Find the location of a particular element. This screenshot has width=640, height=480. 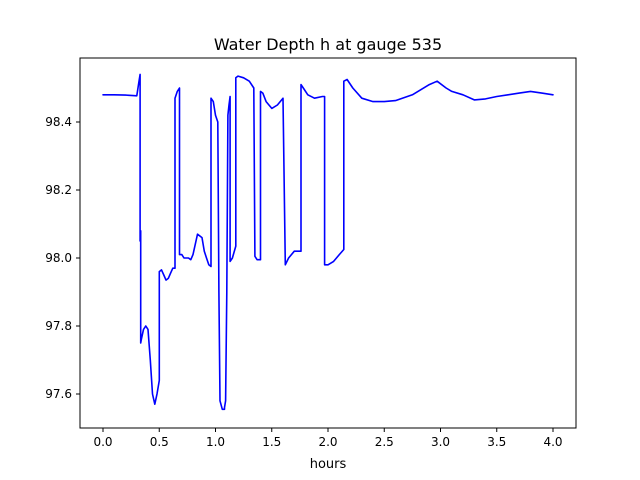

x-tick-label: 1.0 is located at coordinates (215, 442).